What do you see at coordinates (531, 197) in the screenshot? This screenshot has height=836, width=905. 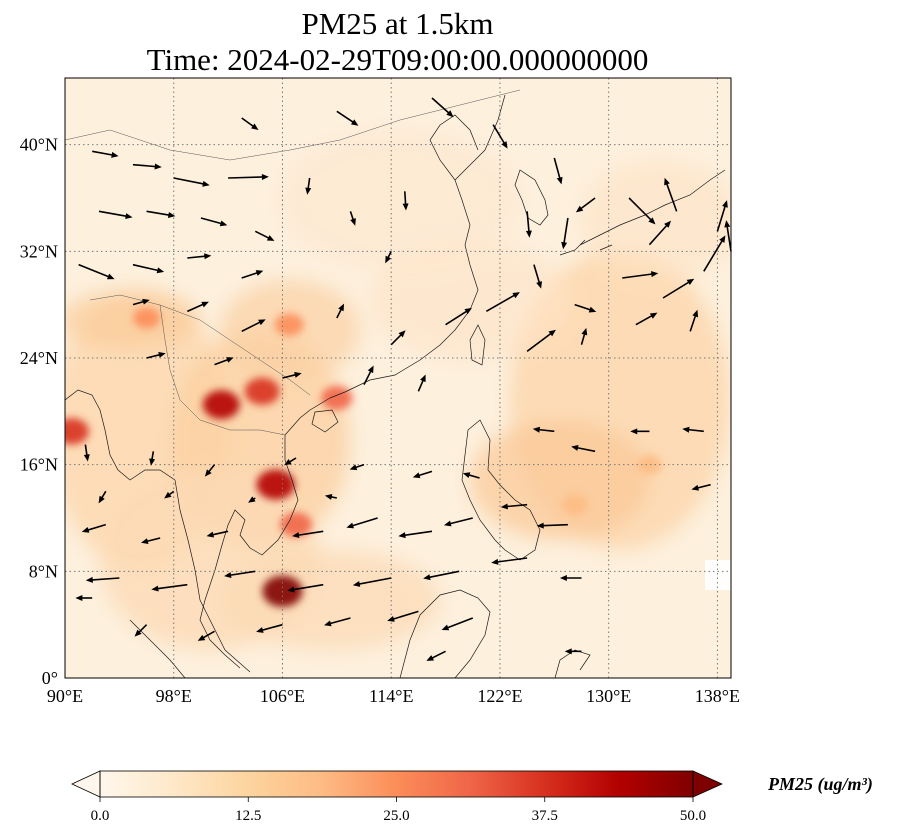 I see `coastline-korea` at bounding box center [531, 197].